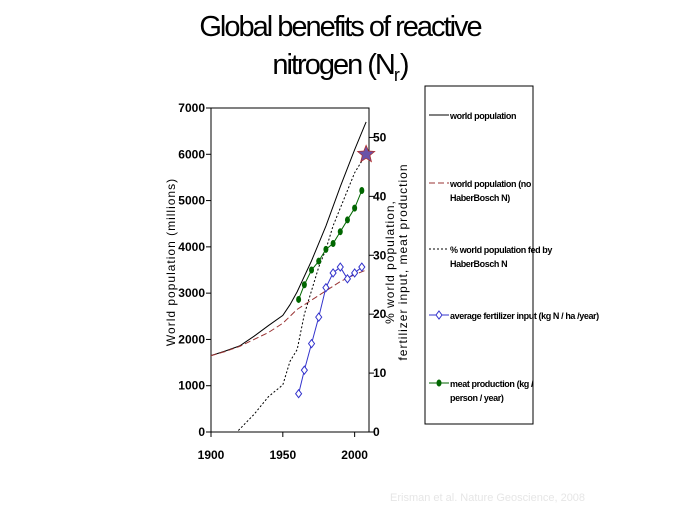 The image size is (688, 516). I want to click on left-tick-label: 7000, so click(191, 108).